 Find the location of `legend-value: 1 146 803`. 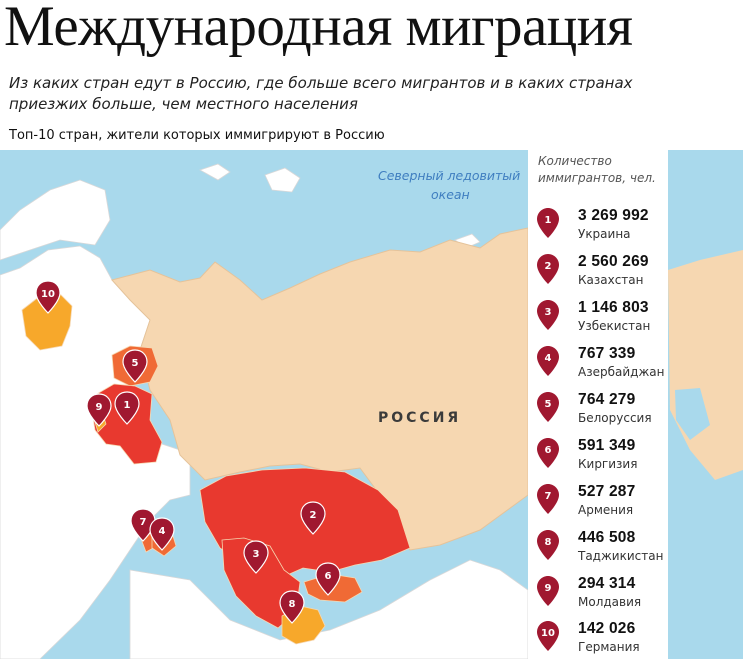

legend-value: 1 146 803 is located at coordinates (613, 307).